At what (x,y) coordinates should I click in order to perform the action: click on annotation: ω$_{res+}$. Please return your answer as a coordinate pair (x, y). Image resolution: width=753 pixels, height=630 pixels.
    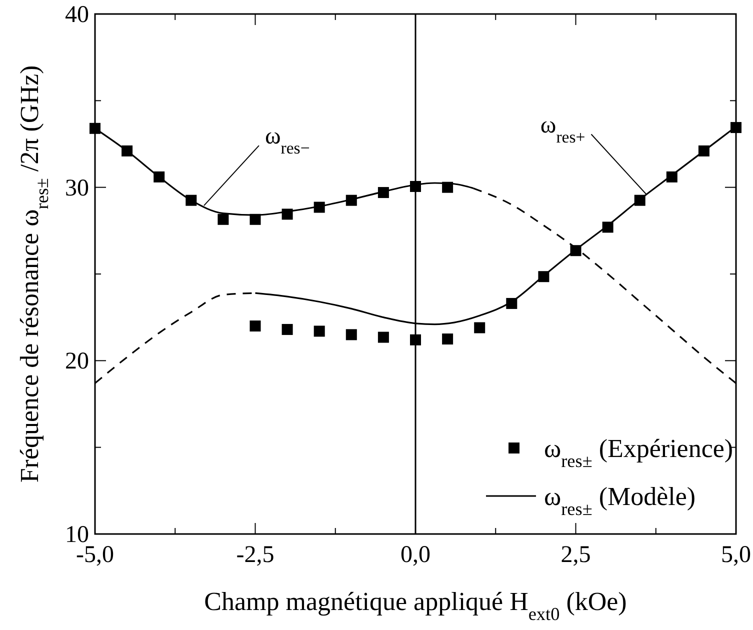
    Looking at the image, I should click on (563, 129).